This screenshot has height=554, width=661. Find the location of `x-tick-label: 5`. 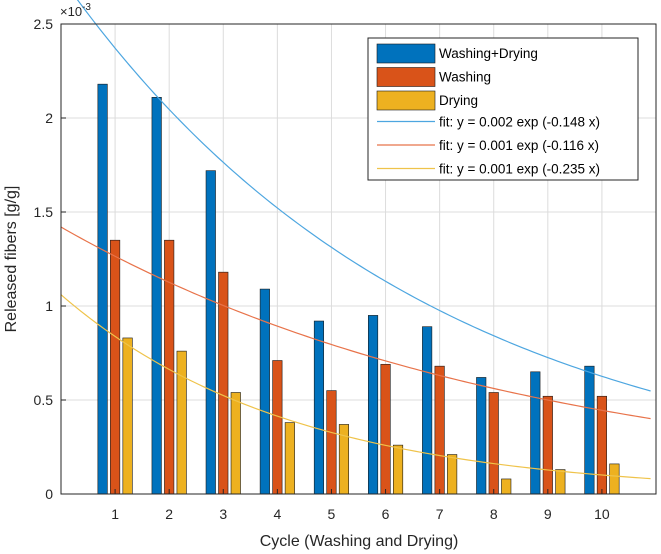

x-tick-label: 5 is located at coordinates (332, 514).